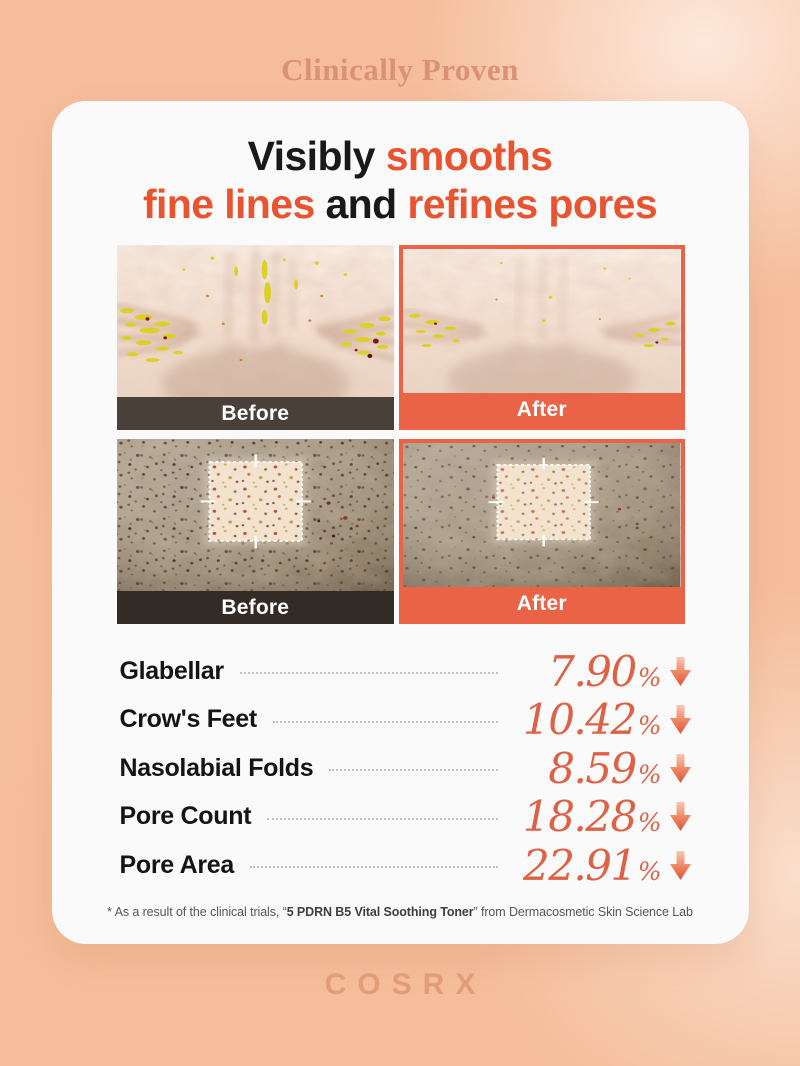 The image size is (800, 1066). Describe the element at coordinates (532, 203) in the screenshot. I see `headline-word-5: refines pores` at that location.